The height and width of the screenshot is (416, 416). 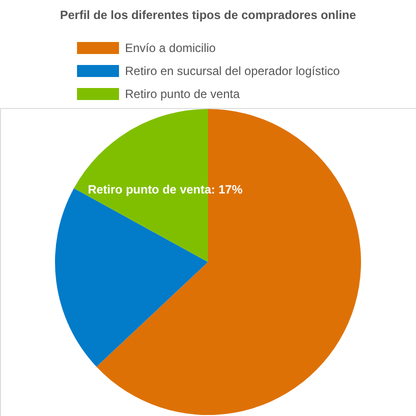 I want to click on legend-label: Envío a domicilio, so click(x=170, y=48).